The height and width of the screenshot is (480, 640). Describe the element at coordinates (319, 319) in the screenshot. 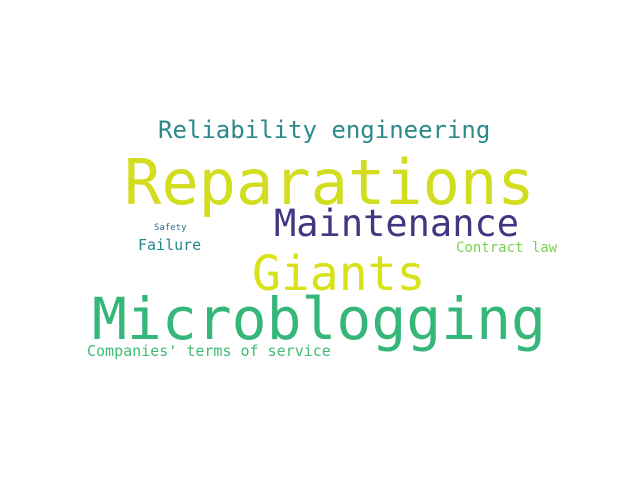

I see `word-microblogging: Microblogging` at that location.